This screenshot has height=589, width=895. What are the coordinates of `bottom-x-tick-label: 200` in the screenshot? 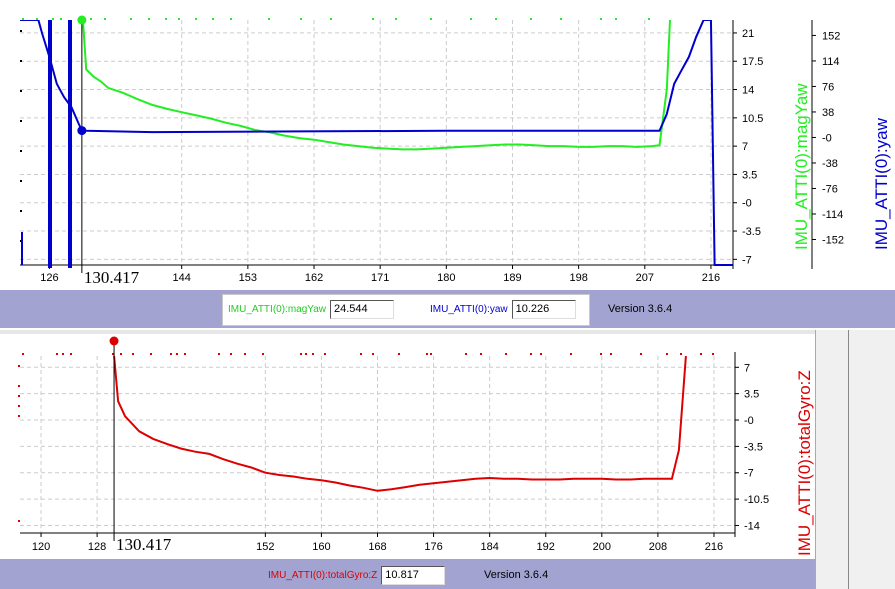 It's located at (602, 547).